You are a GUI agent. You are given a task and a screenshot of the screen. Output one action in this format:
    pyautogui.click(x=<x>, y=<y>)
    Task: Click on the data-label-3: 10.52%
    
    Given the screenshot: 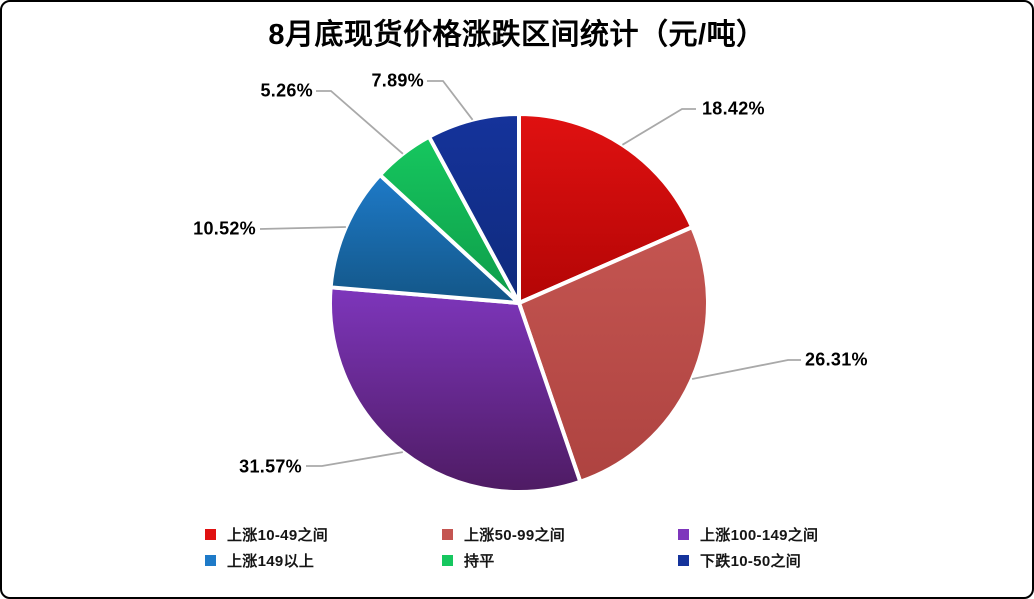 What is the action you would take?
    pyautogui.click(x=224, y=228)
    